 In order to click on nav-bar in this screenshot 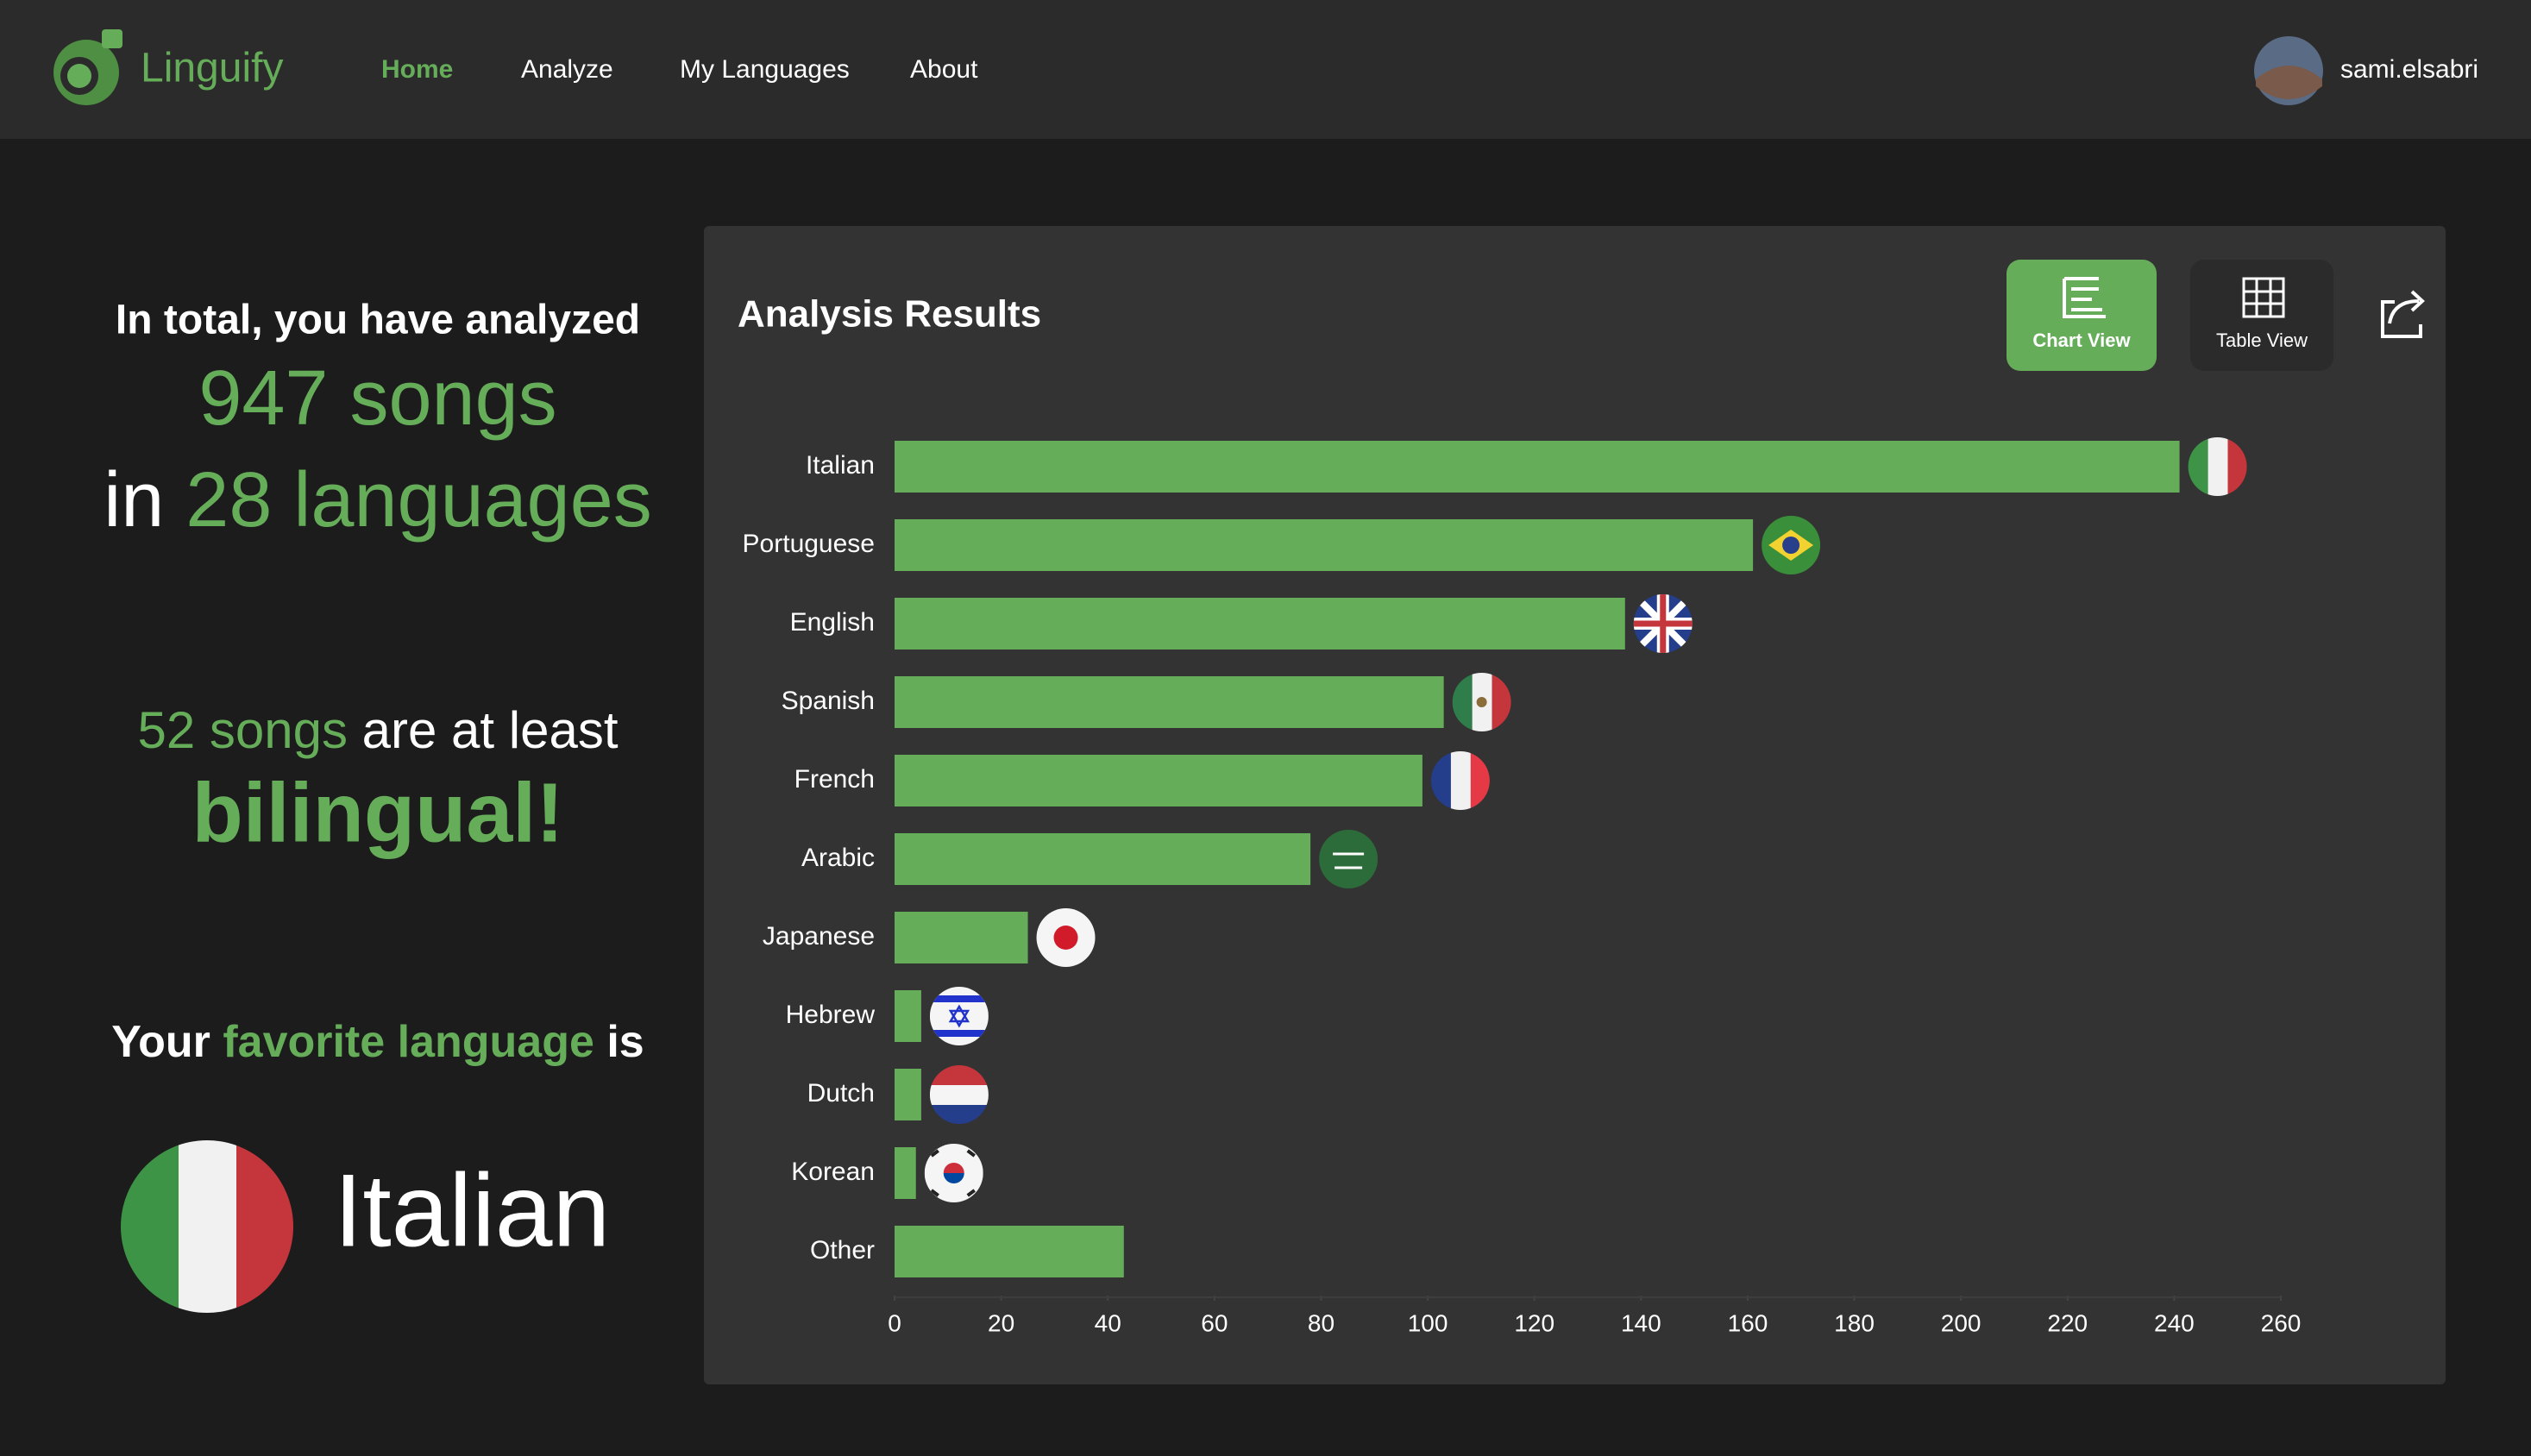, I will do `click(1265, 69)`.